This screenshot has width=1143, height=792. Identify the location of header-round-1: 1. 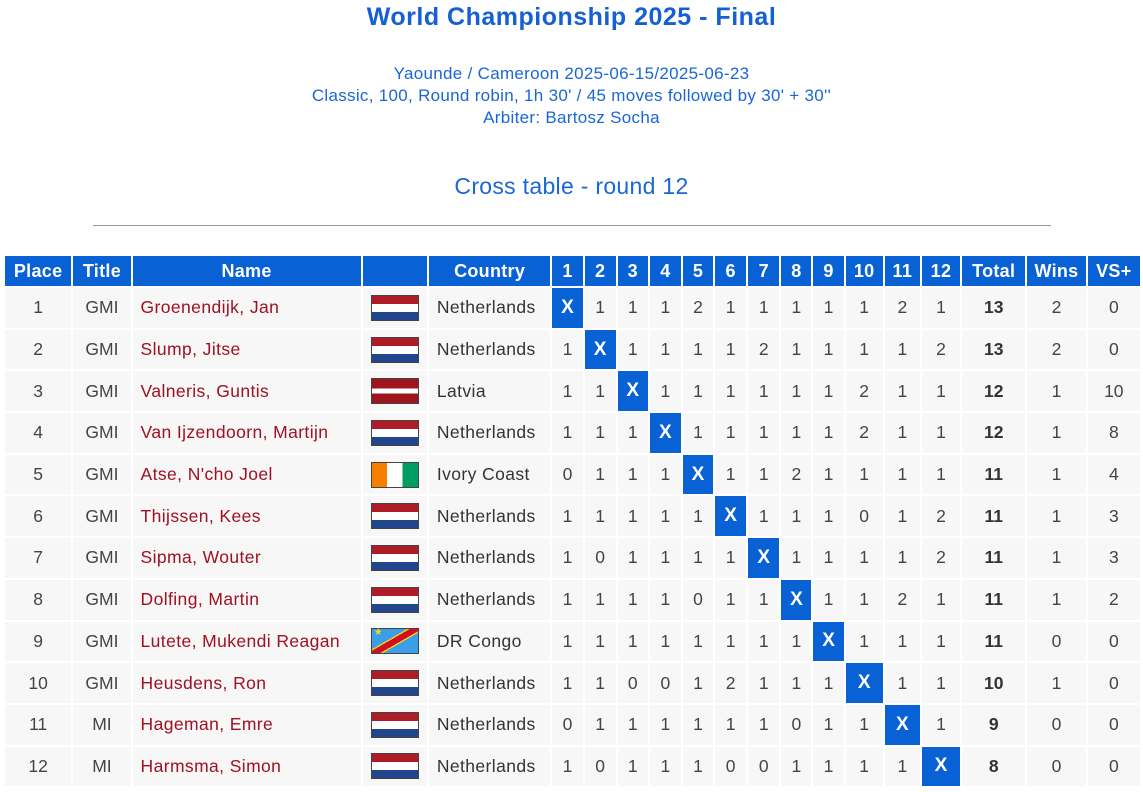
(567, 271).